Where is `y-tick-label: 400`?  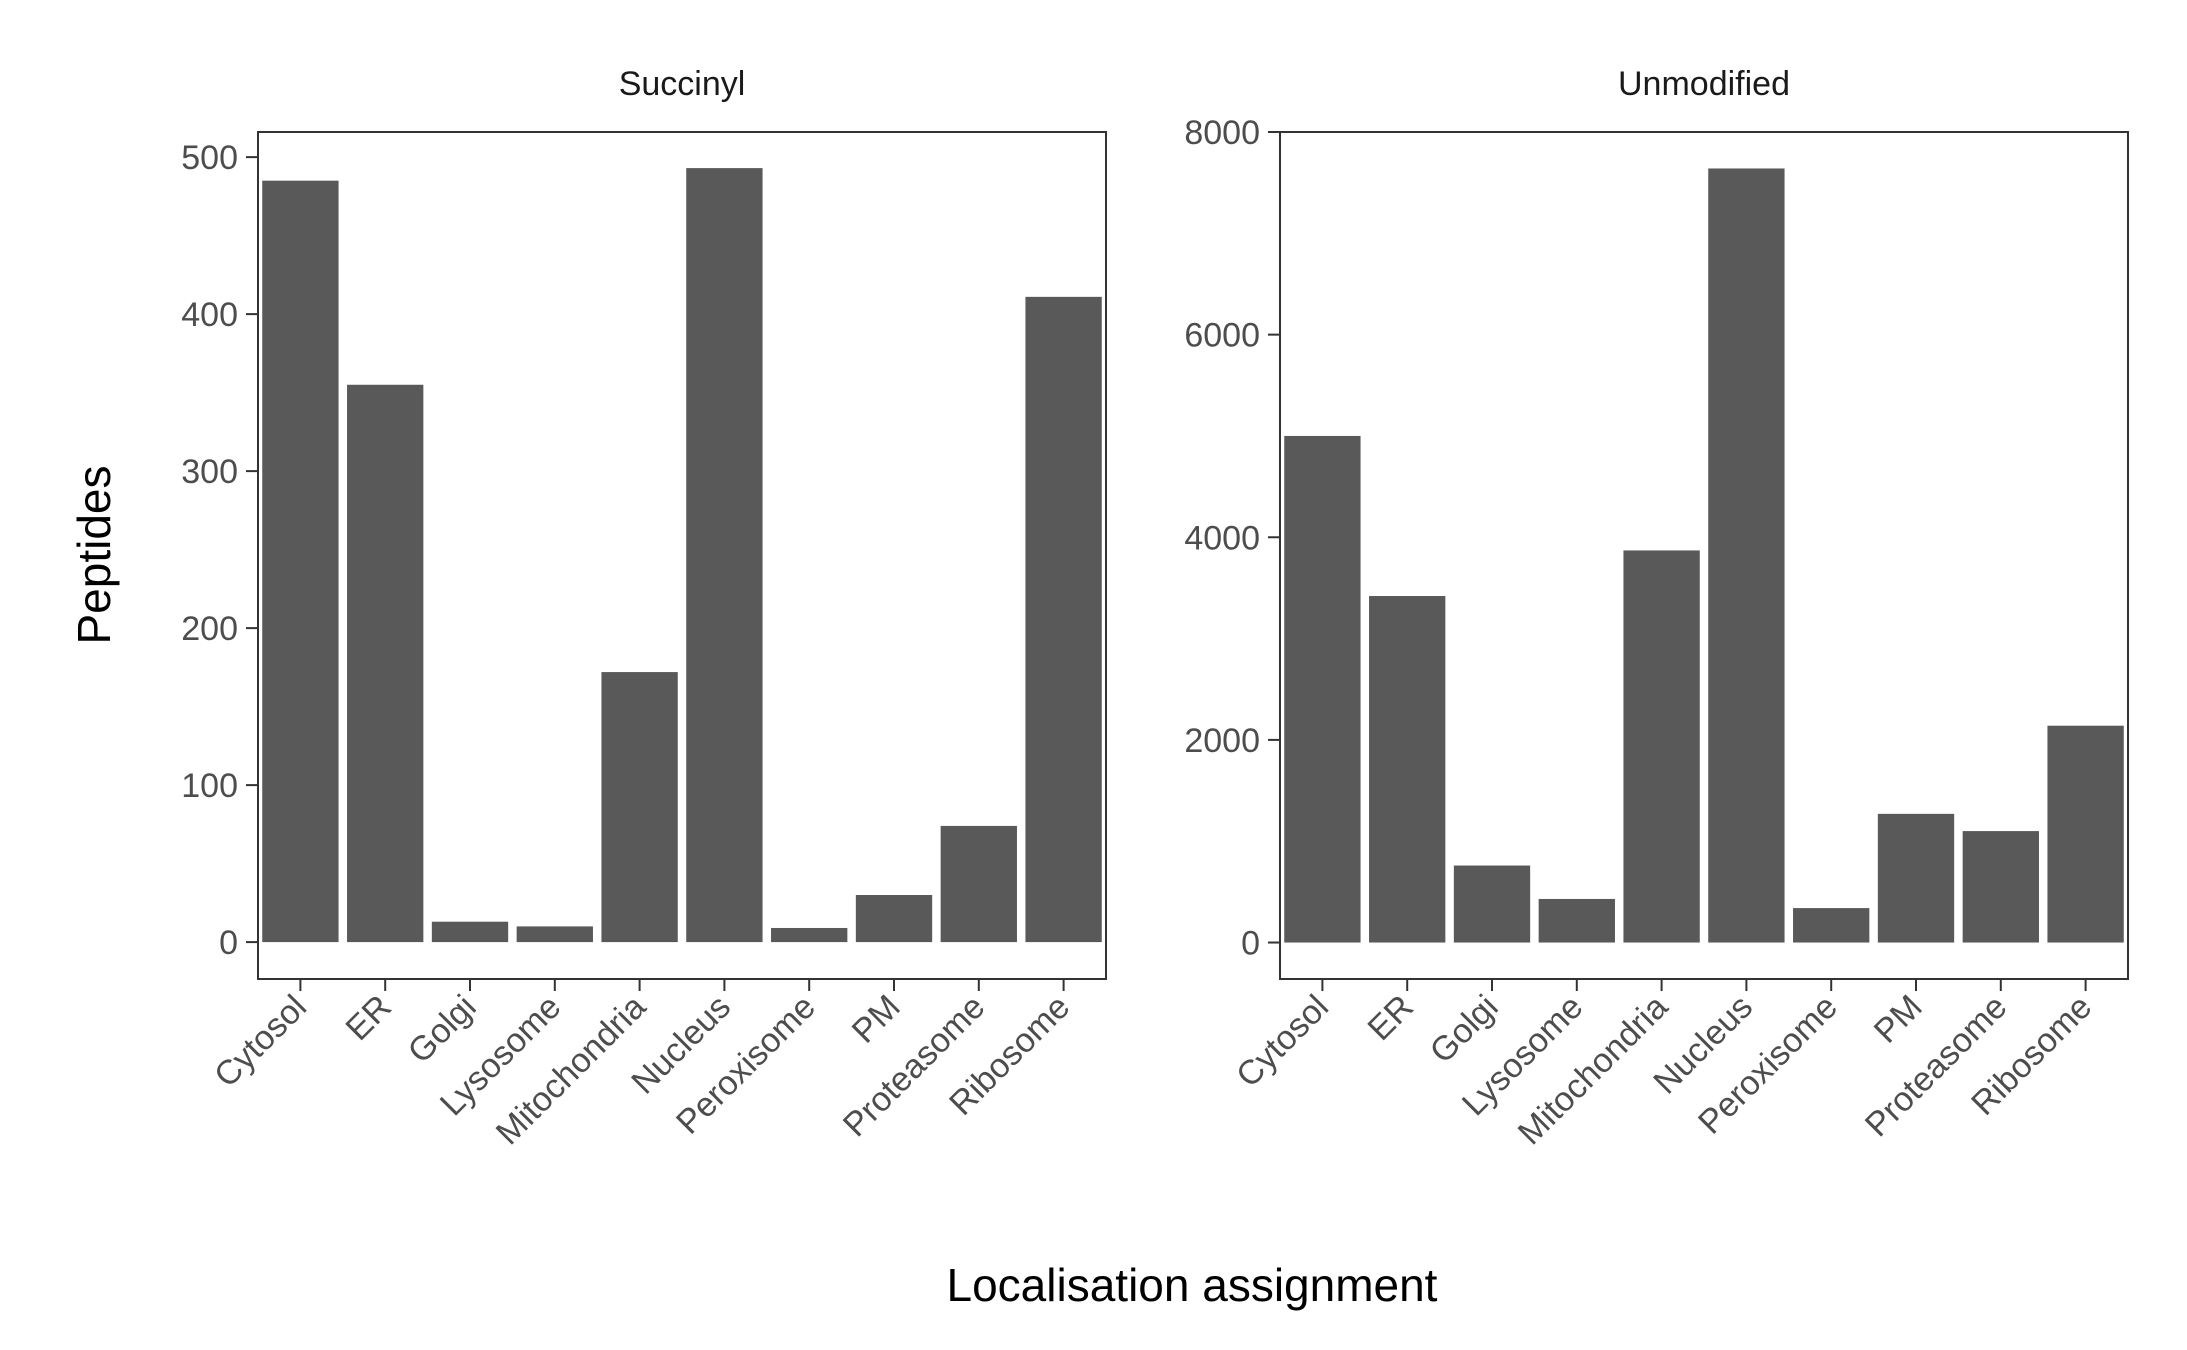
y-tick-label: 400 is located at coordinates (209, 315).